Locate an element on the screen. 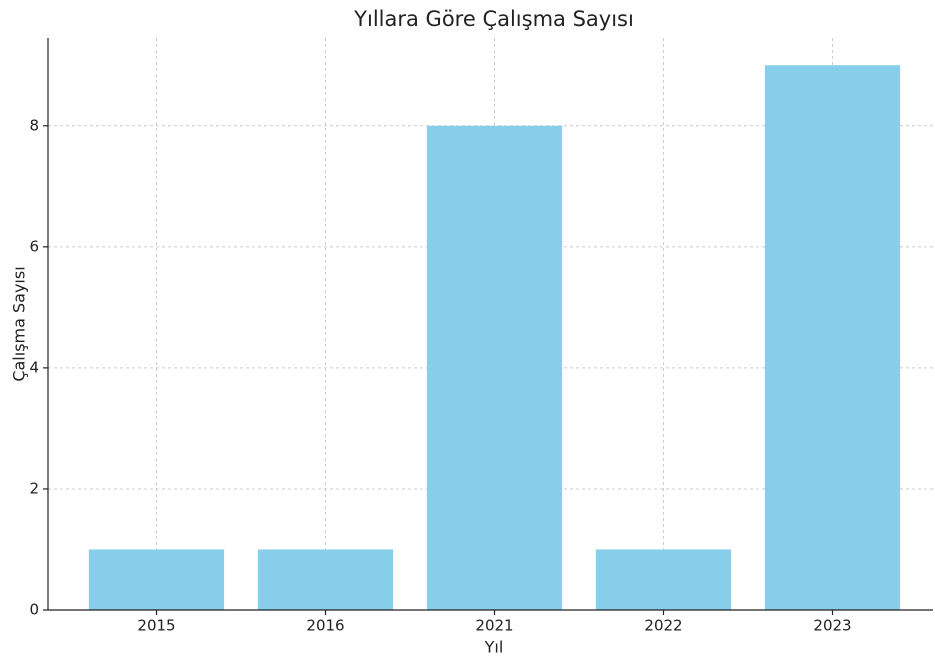 The height and width of the screenshot is (661, 935). y-tick-label: 2 is located at coordinates (34, 488).